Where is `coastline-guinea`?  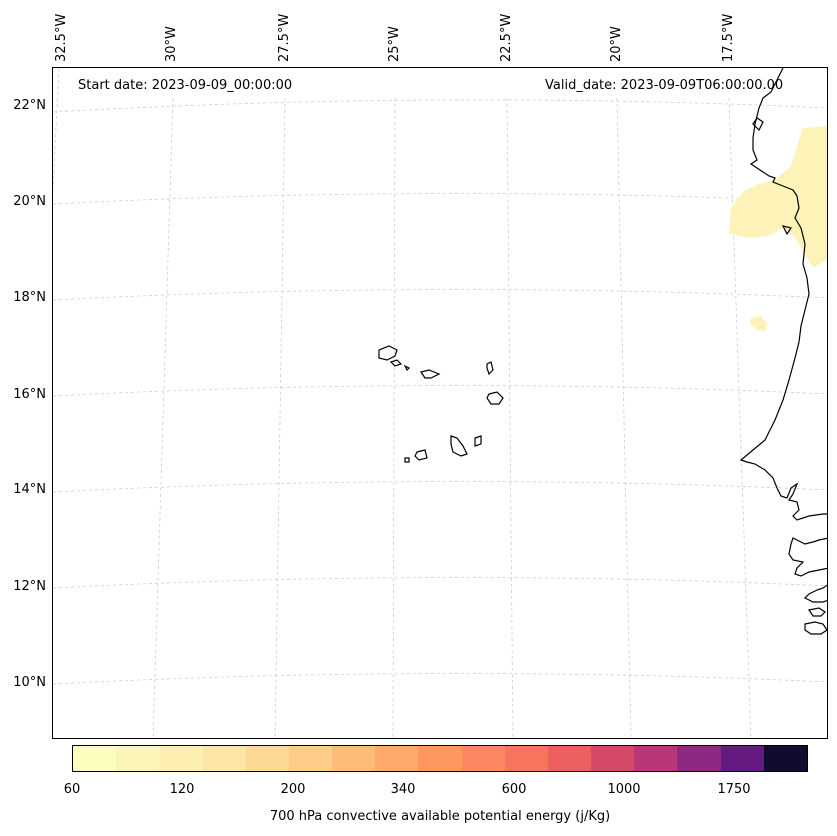 coastline-guinea is located at coordinates (815, 593).